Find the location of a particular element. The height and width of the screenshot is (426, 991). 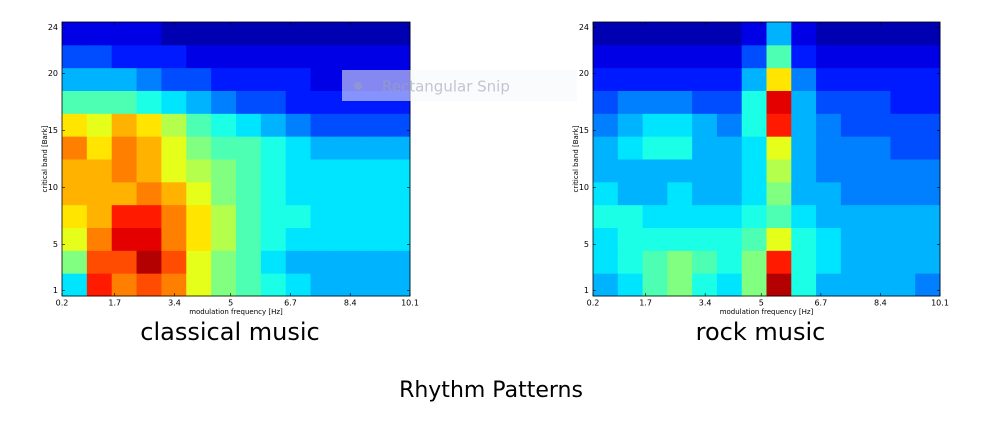

chart-title: rock music is located at coordinates (761, 332).